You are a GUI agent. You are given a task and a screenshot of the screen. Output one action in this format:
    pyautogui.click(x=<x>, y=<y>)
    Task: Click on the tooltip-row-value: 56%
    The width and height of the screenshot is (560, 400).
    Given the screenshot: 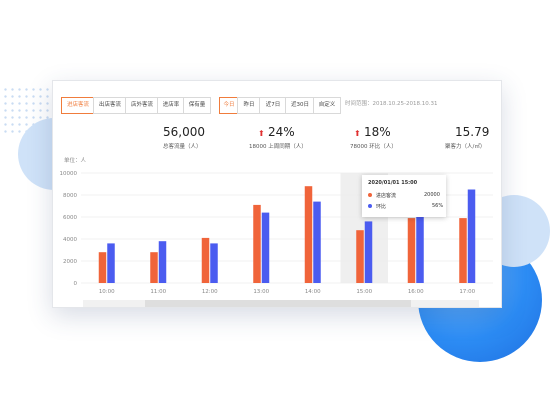 What is the action you would take?
    pyautogui.click(x=438, y=206)
    